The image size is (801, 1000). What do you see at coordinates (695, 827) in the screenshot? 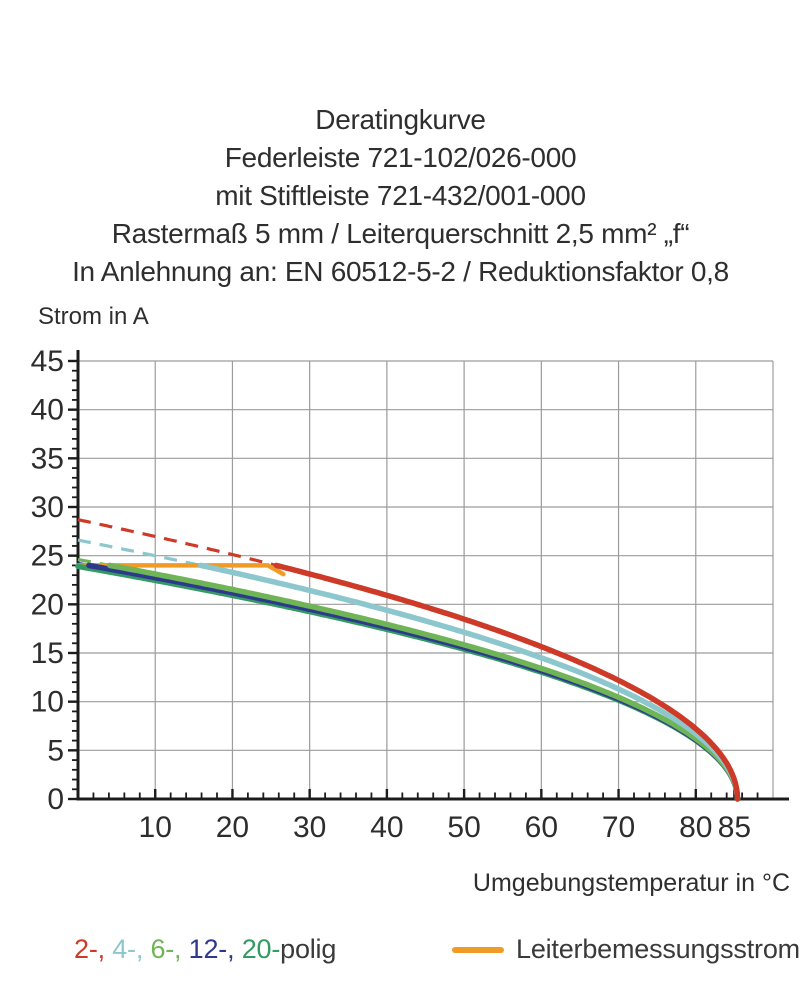
I see `x-tick-label: 80` at bounding box center [695, 827].